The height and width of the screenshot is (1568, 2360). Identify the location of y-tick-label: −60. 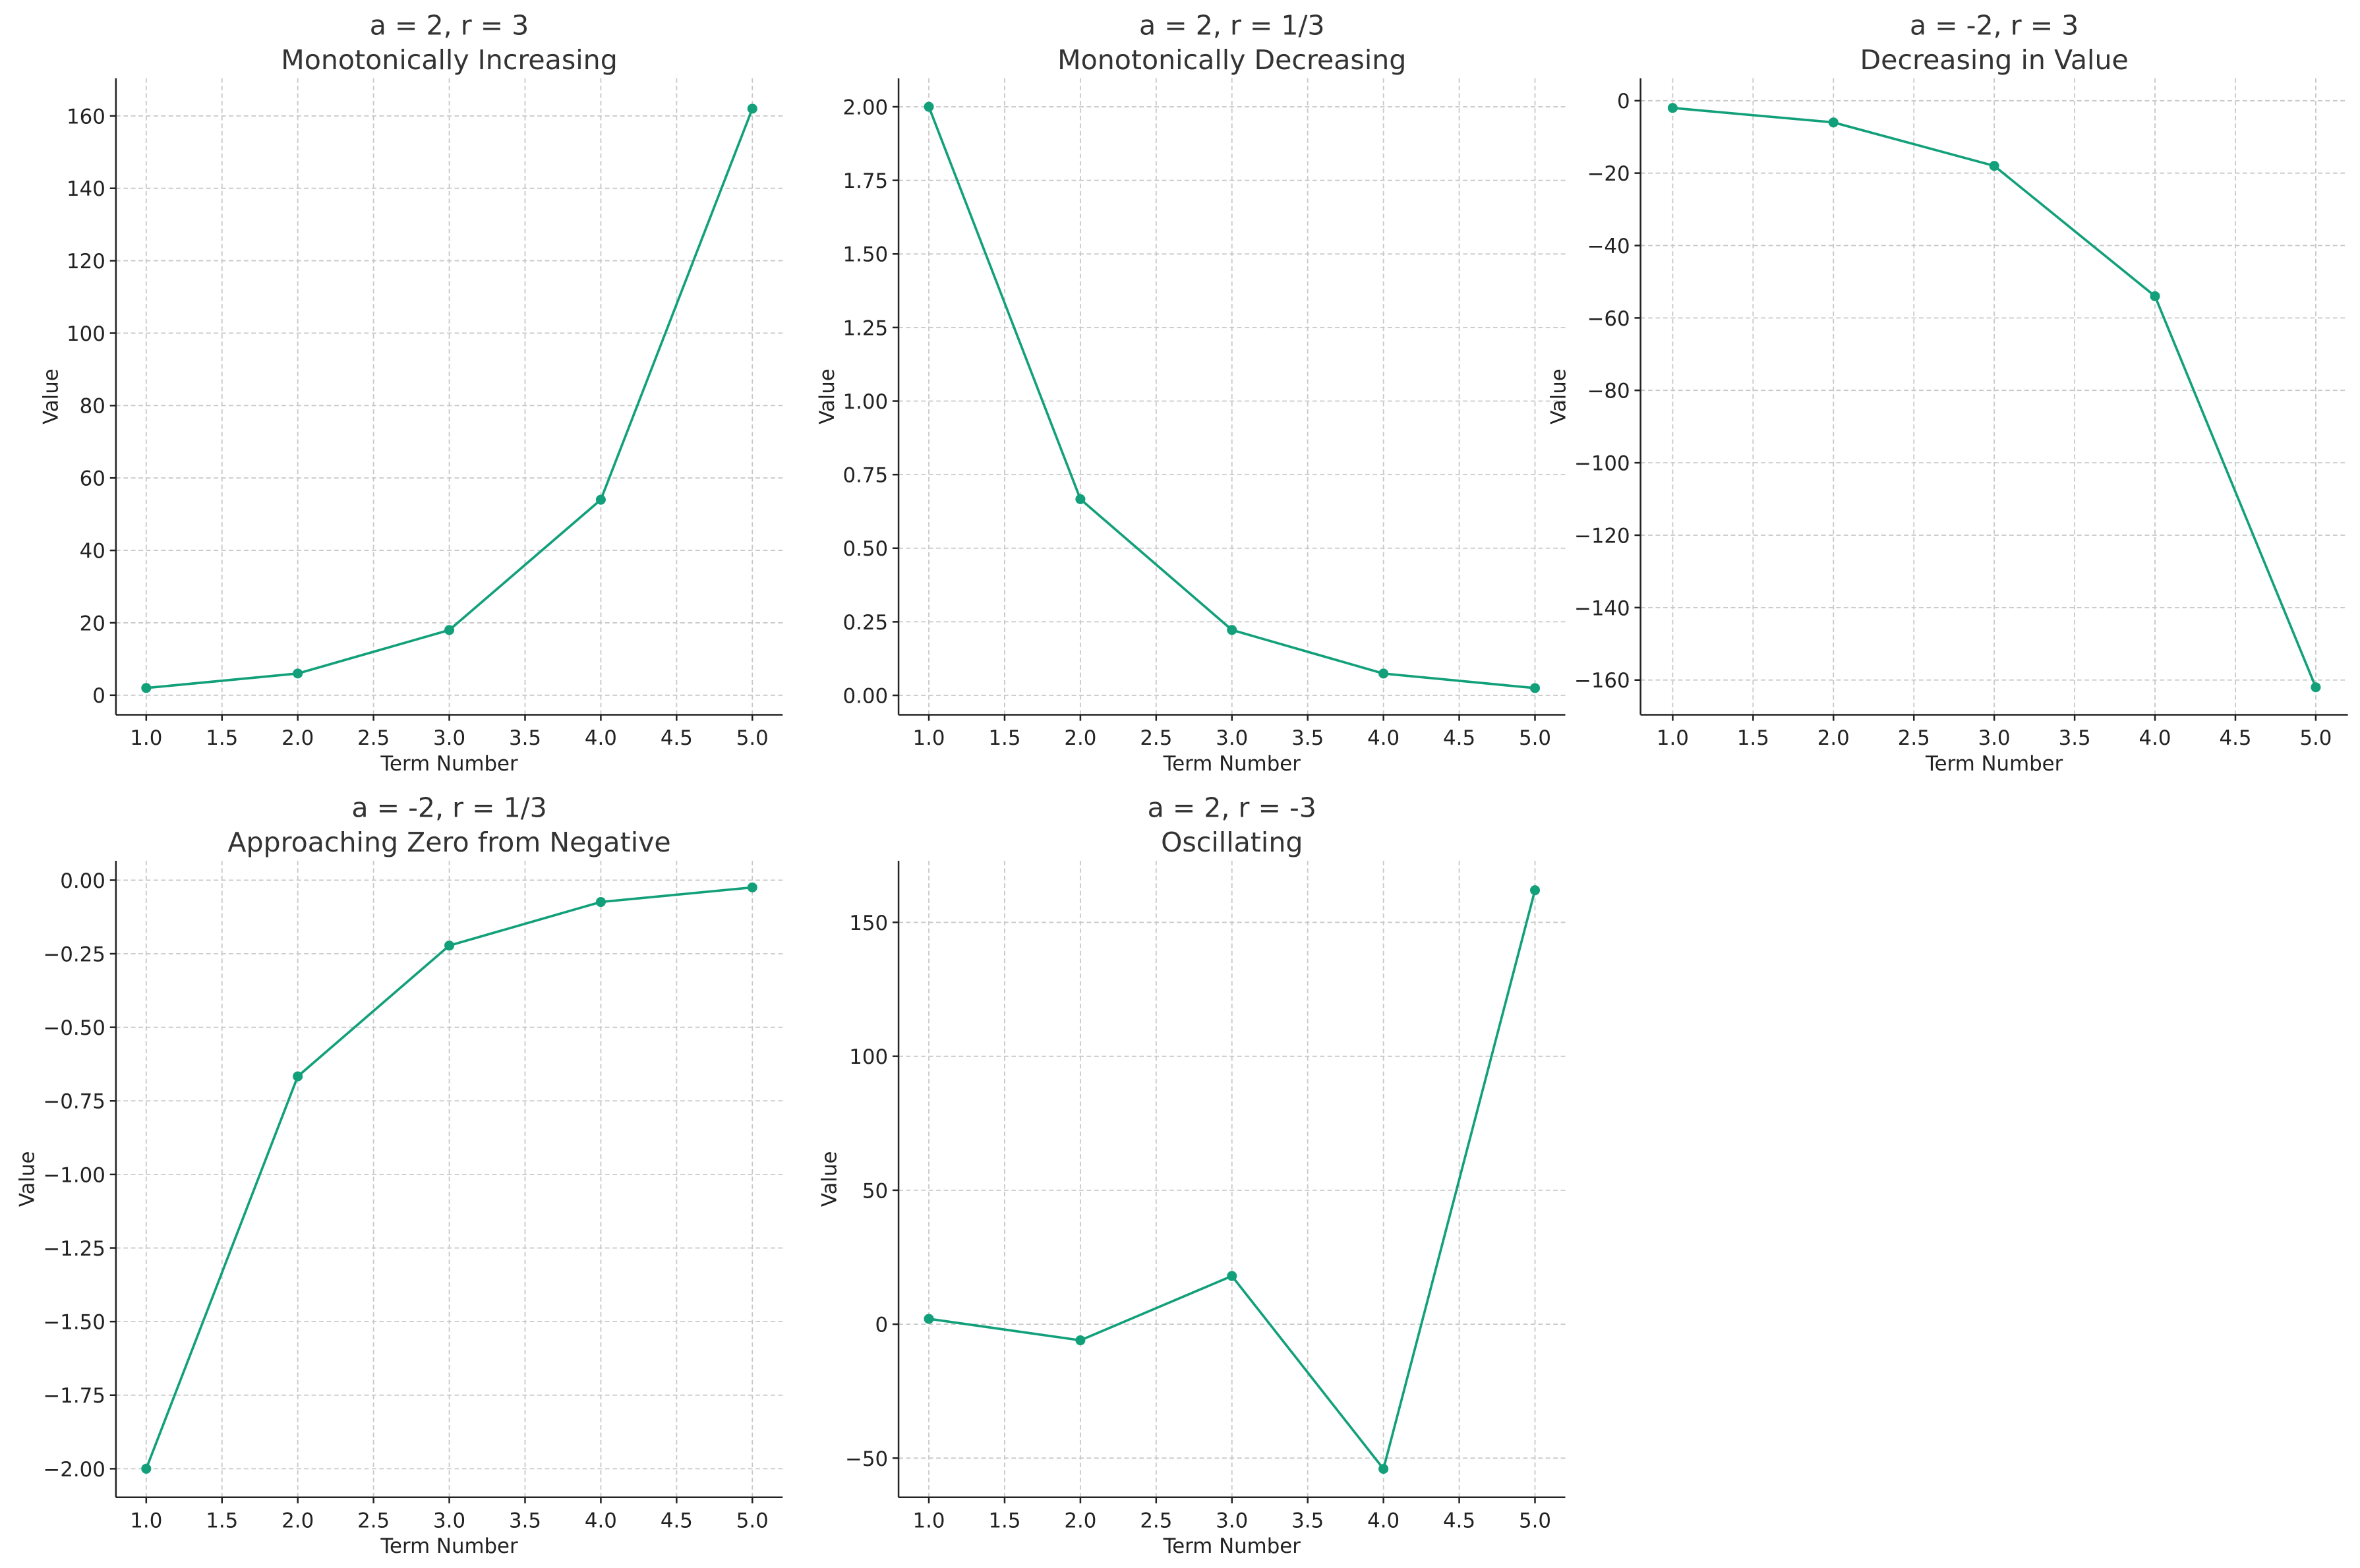
(1608, 319).